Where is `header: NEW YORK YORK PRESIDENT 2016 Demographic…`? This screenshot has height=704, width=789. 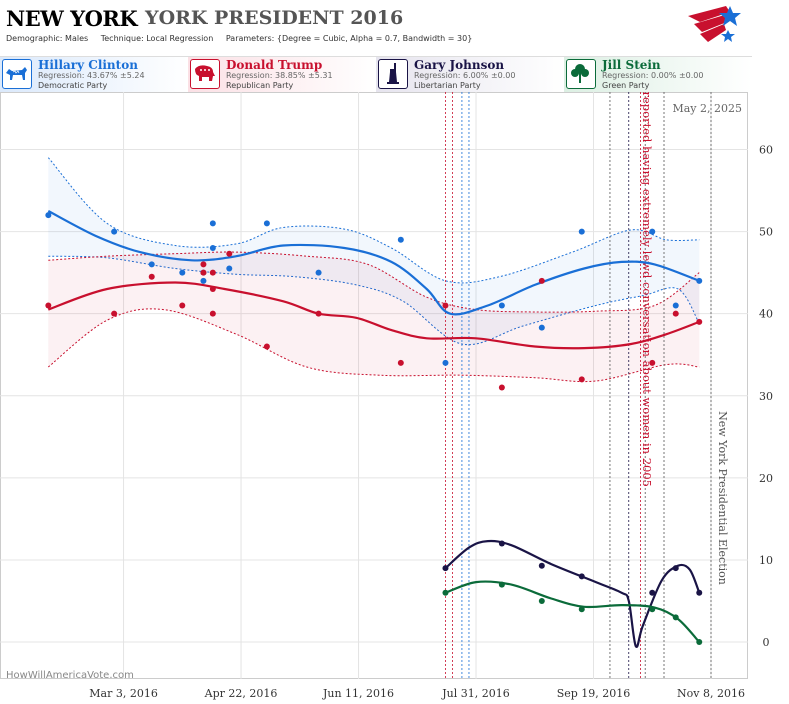
header: NEW YORK YORK PRESIDENT 2016 Demographic… is located at coordinates (394, 28).